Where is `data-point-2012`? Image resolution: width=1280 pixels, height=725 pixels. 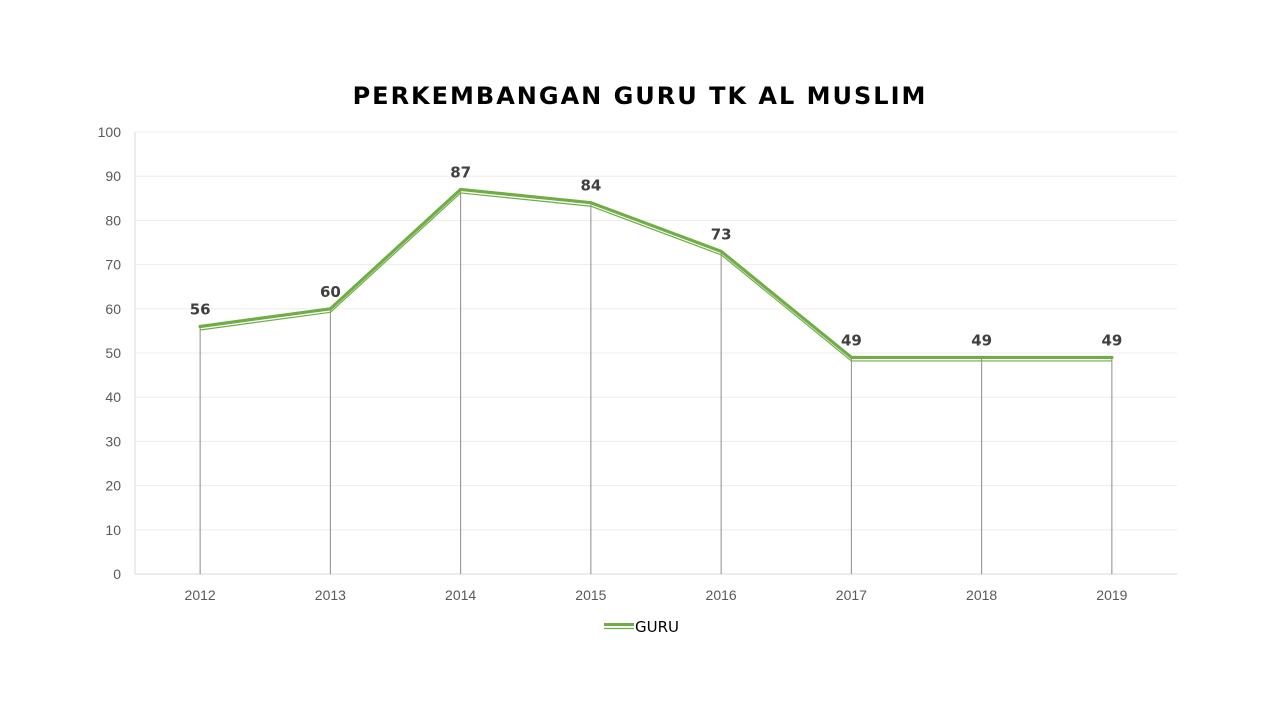
data-point-2012 is located at coordinates (200, 326).